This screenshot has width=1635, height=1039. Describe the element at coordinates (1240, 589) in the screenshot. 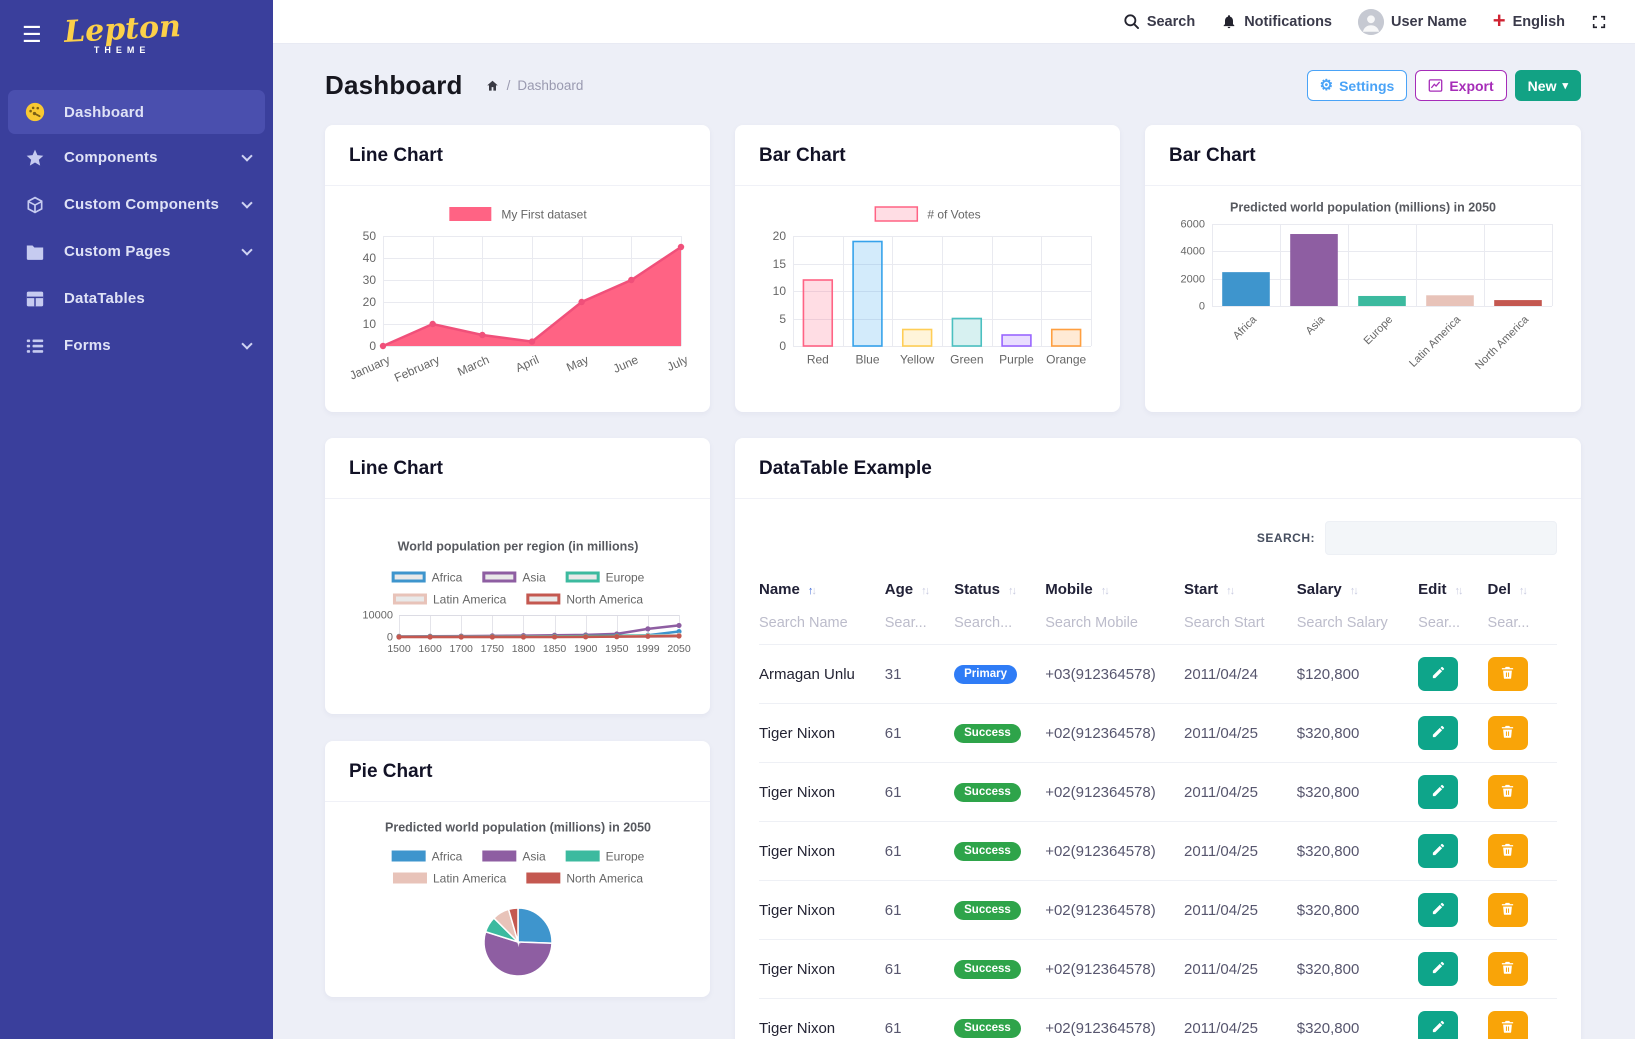

I see `column-header-start: Start ↑↓` at that location.